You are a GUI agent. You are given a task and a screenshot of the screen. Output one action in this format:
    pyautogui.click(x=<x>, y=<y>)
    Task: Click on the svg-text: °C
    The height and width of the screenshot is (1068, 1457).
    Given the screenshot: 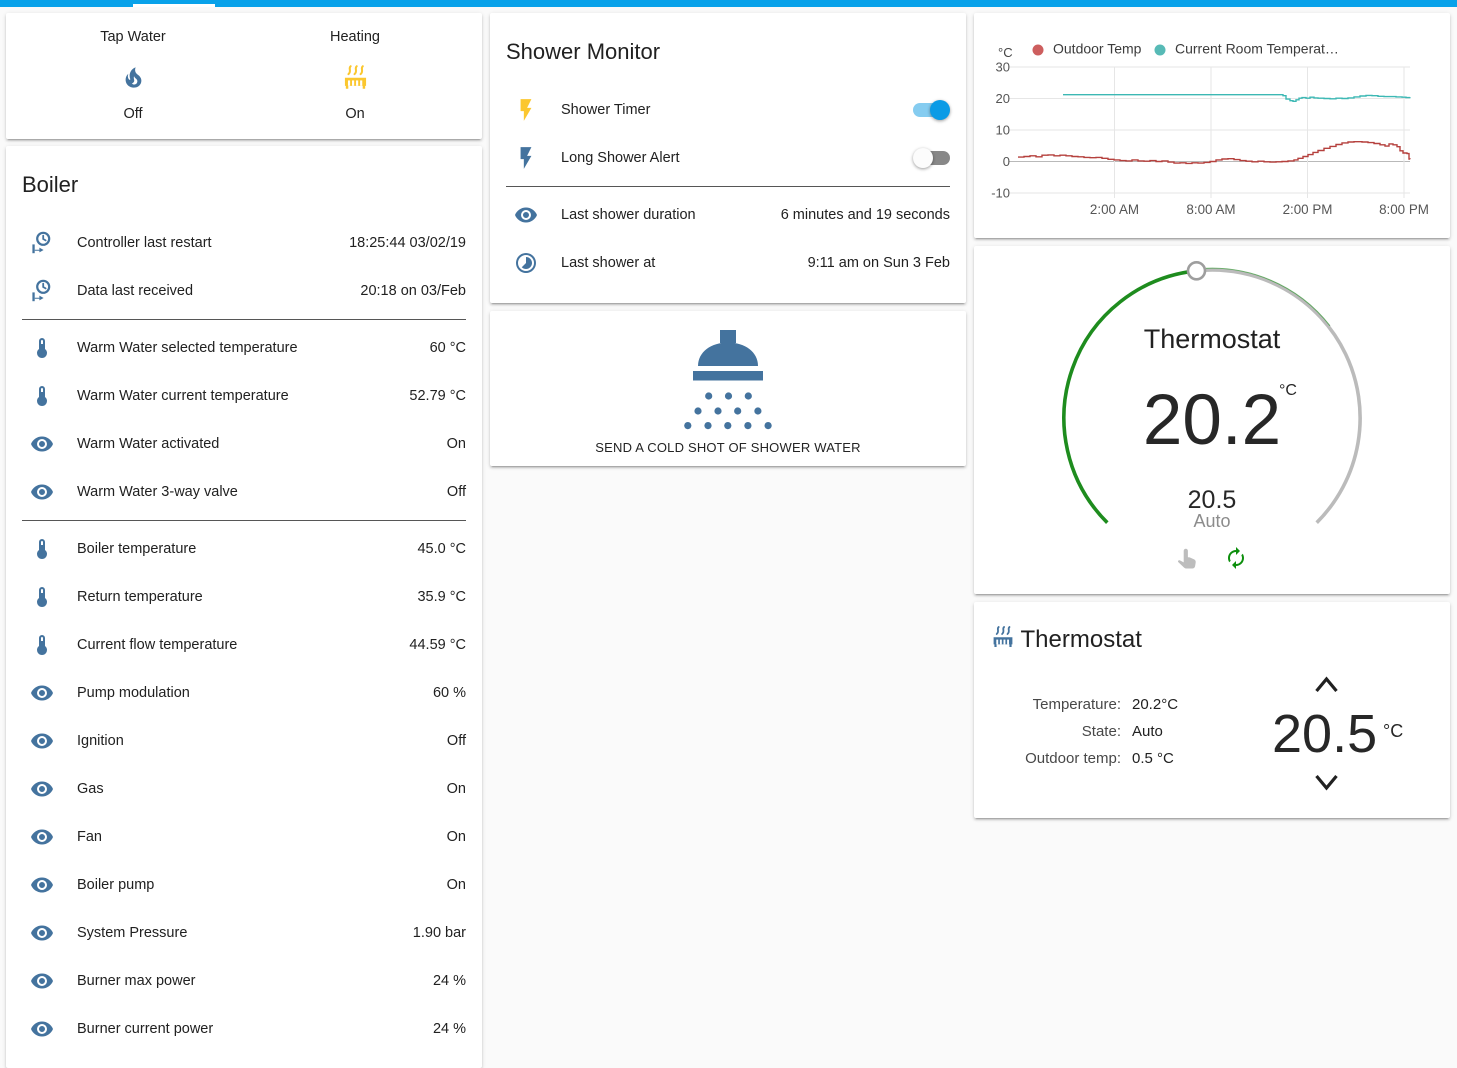 What is the action you would take?
    pyautogui.click(x=1005, y=52)
    